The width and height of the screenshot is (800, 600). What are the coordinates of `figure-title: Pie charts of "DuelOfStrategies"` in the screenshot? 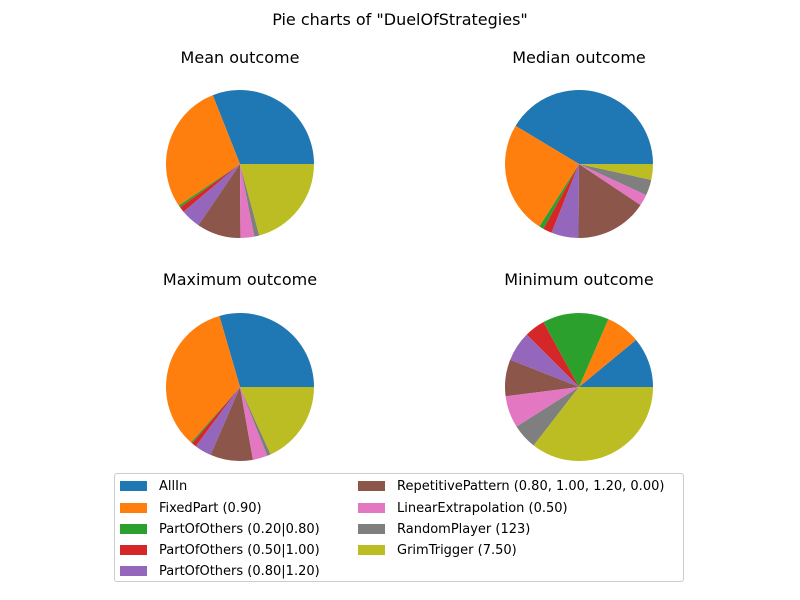 It's located at (400, 19).